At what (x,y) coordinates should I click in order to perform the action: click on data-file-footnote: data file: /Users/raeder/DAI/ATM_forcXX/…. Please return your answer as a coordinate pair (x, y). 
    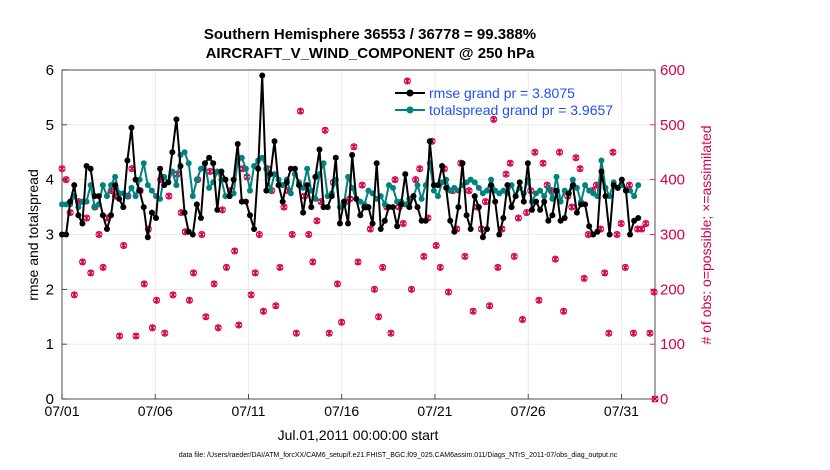
    Looking at the image, I should click on (398, 455).